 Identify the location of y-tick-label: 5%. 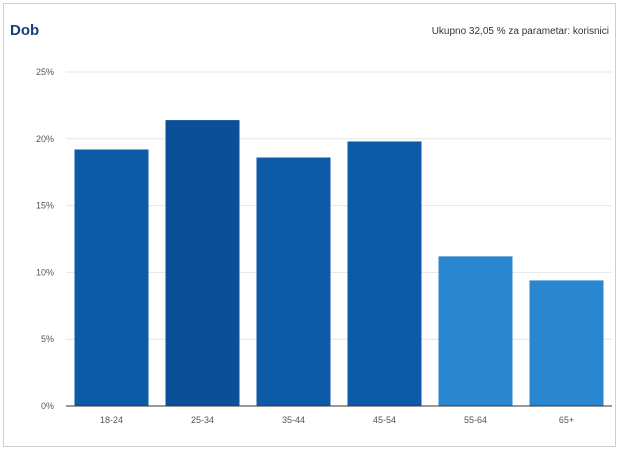
(47, 339).